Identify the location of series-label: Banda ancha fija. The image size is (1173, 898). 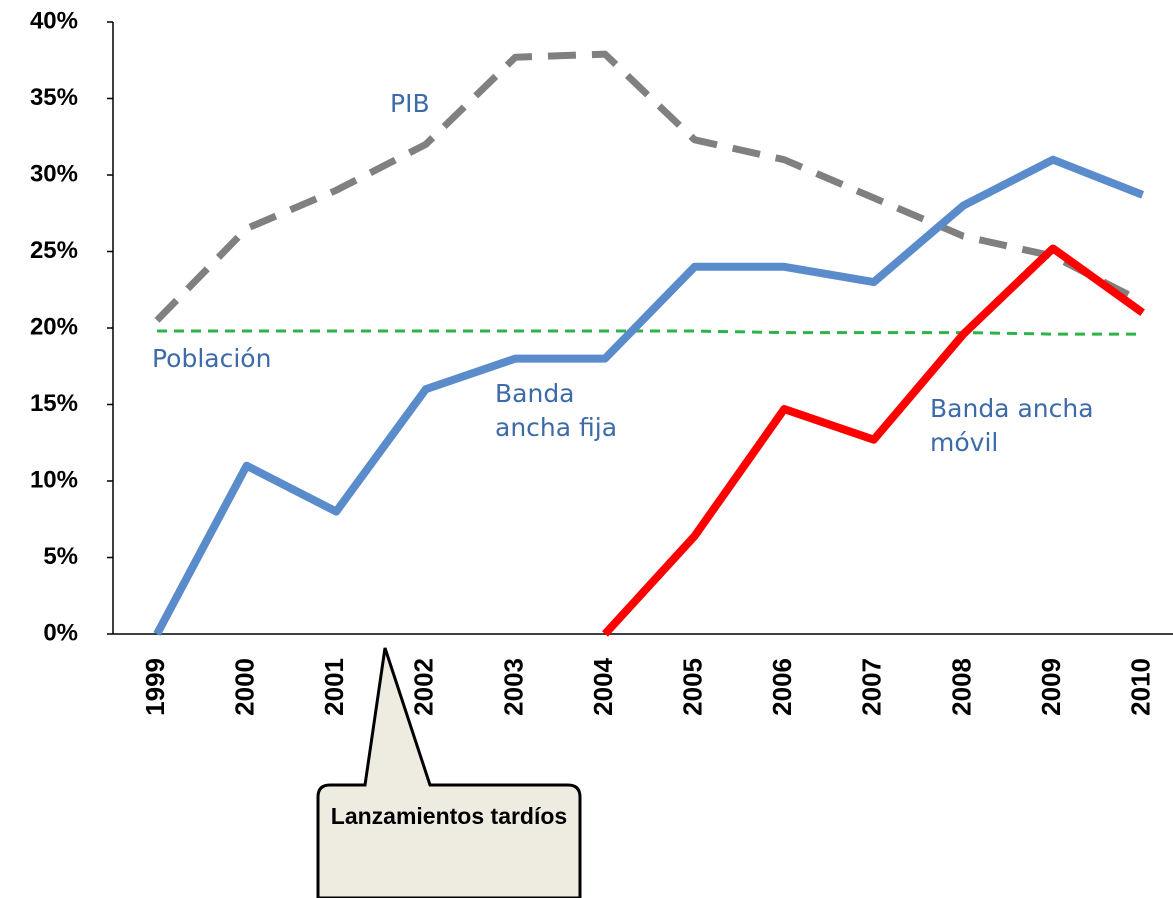
(556, 410).